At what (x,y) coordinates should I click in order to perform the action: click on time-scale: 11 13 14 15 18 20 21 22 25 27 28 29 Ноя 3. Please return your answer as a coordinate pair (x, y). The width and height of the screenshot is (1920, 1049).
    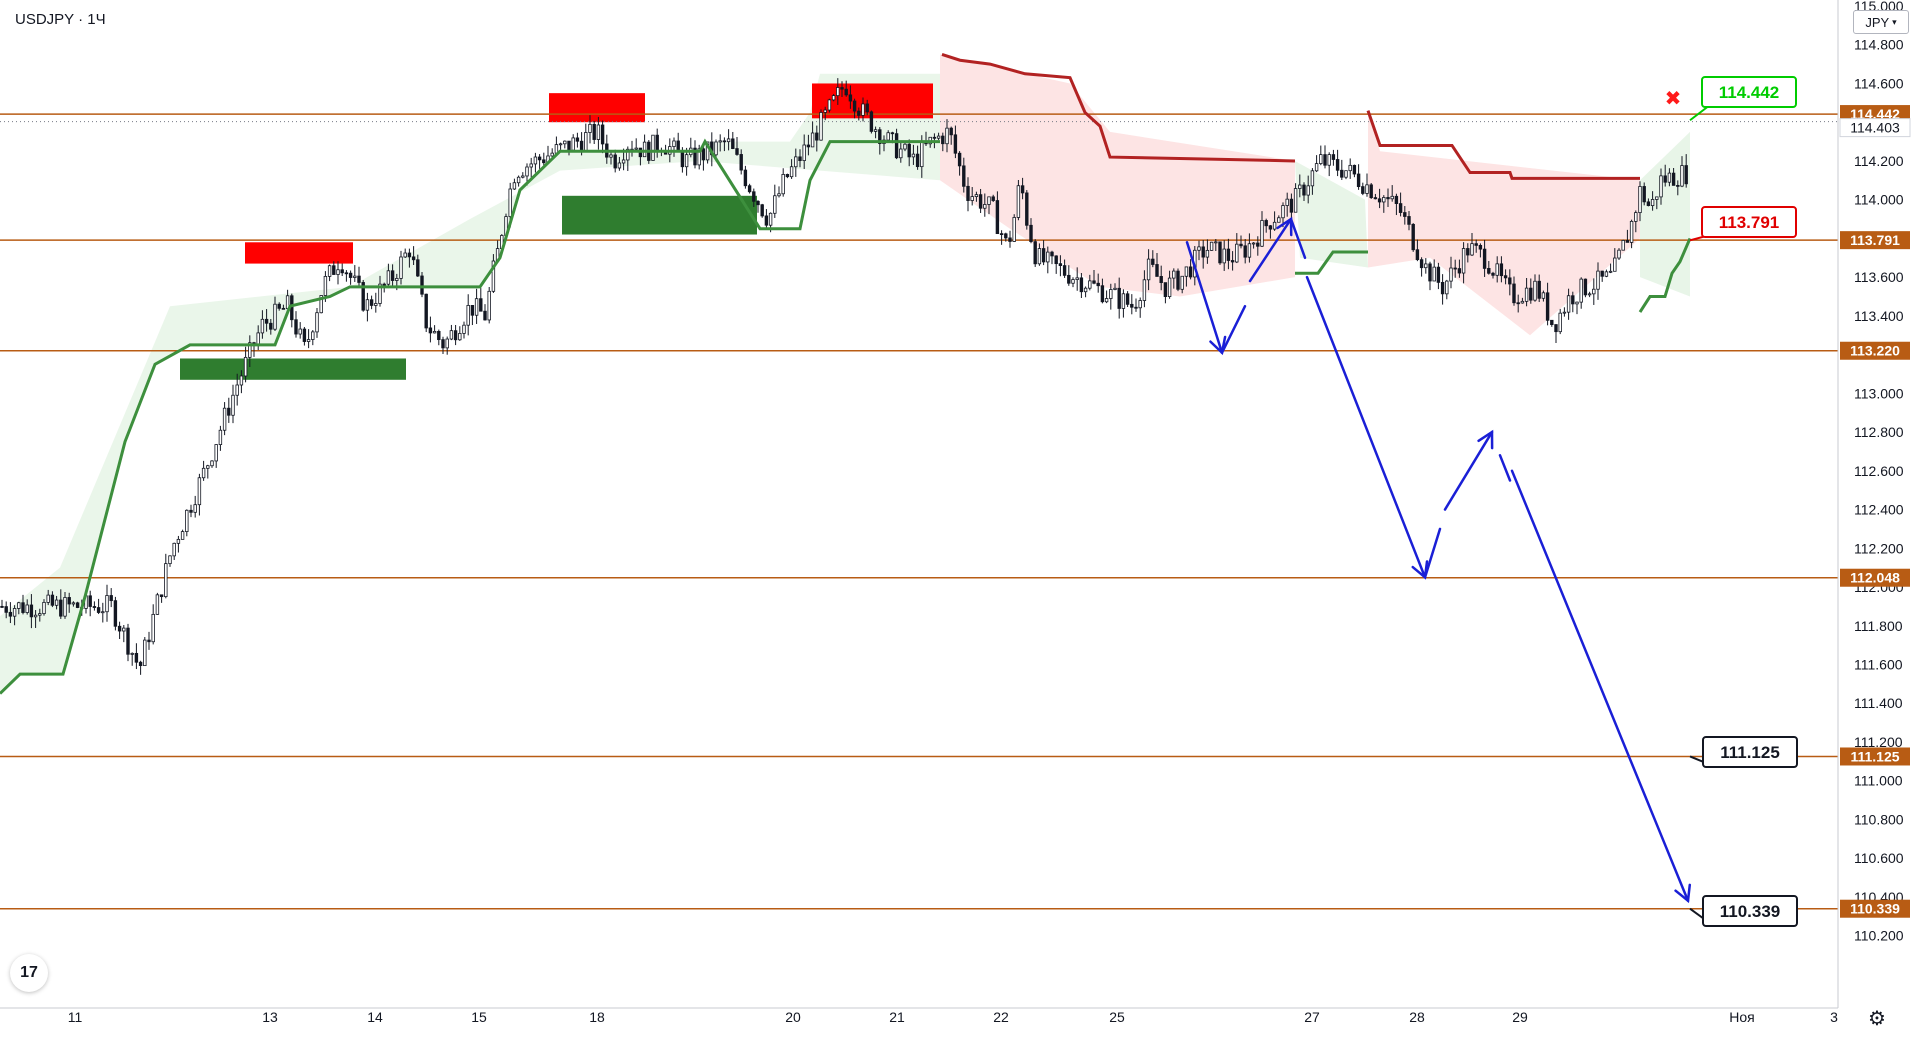
    Looking at the image, I should click on (919, 1025).